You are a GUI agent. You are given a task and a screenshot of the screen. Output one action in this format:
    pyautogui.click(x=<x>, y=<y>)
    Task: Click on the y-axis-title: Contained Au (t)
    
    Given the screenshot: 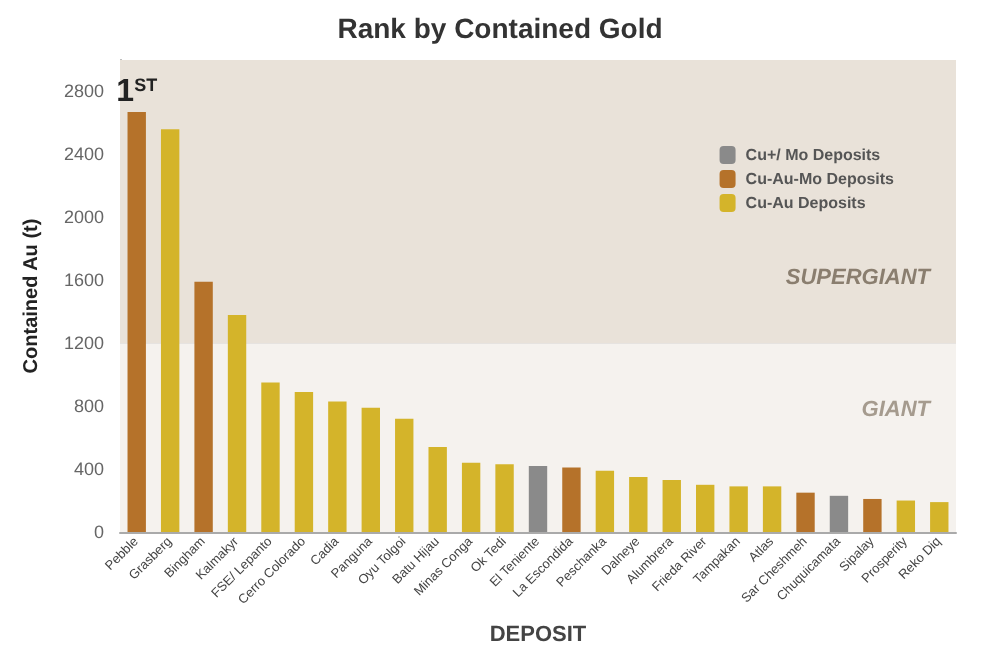 What is the action you would take?
    pyautogui.click(x=32, y=296)
    